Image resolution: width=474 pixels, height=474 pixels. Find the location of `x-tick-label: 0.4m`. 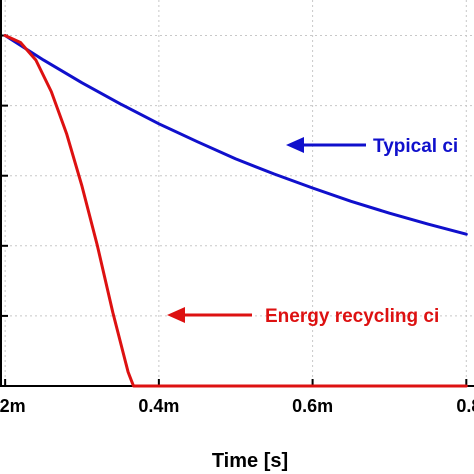

x-tick-label: 0.4m is located at coordinates (158, 406).